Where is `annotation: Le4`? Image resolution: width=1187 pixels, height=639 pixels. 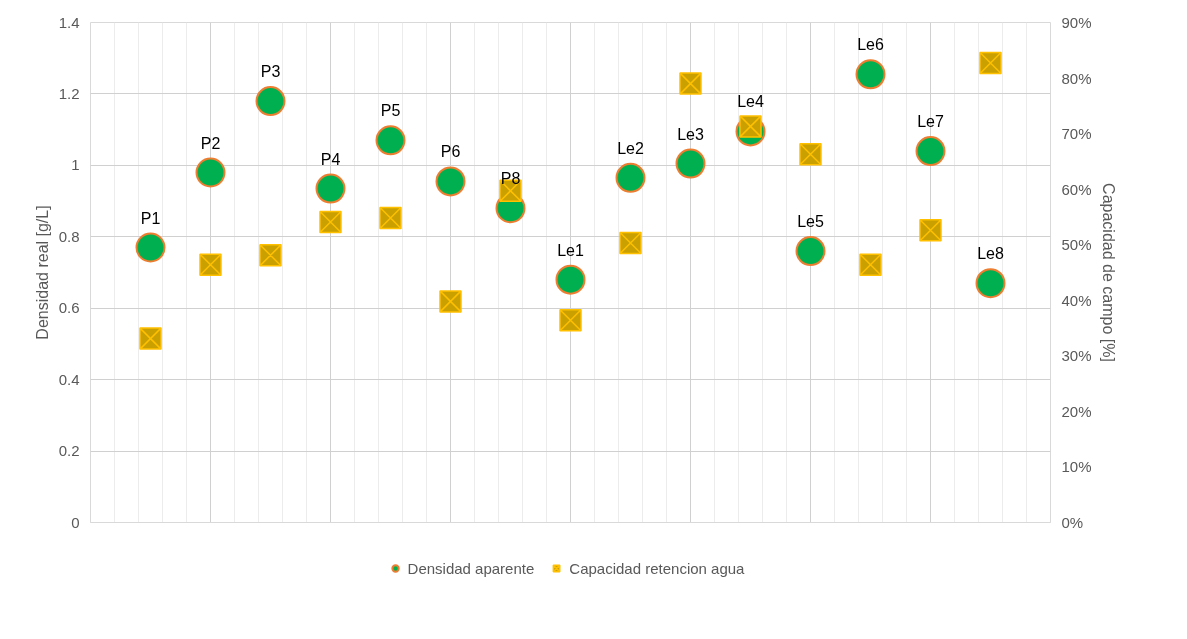
annotation: Le4 is located at coordinates (750, 102).